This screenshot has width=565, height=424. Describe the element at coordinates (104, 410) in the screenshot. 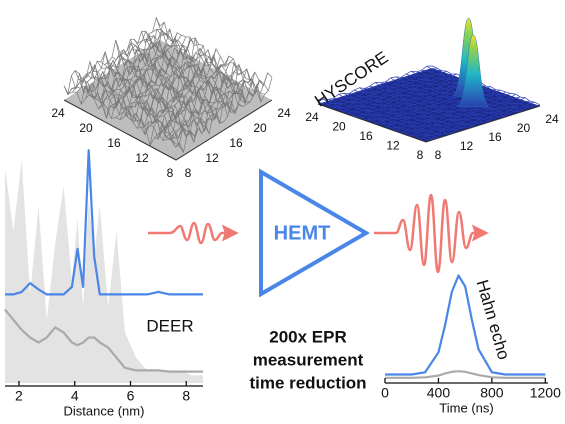

I see `x-axis-title: Distance (nm)` at that location.